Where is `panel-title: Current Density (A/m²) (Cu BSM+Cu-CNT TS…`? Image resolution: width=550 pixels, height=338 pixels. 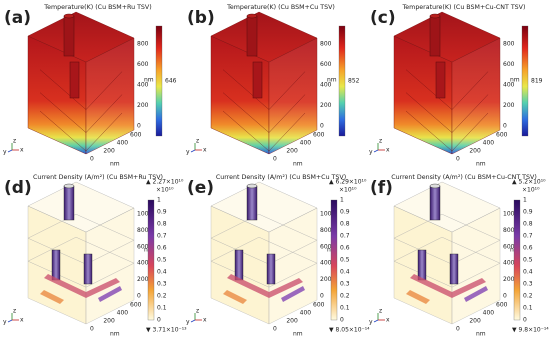
panel-title: Current Density (A/m²) (Cu BSM+Cu-CNT TS… is located at coordinates (464, 177).